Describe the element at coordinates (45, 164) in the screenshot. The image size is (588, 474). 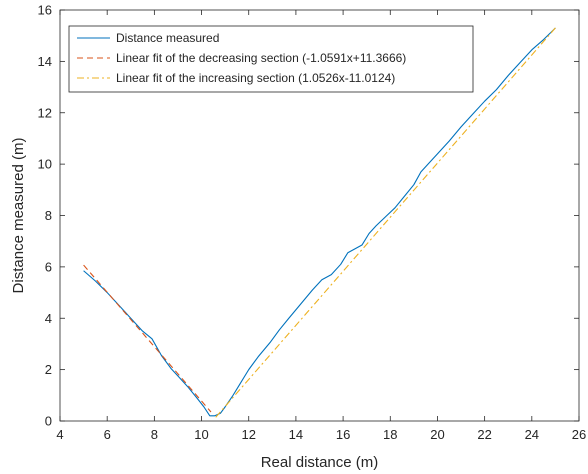
I see `y-tick-label: 10` at that location.